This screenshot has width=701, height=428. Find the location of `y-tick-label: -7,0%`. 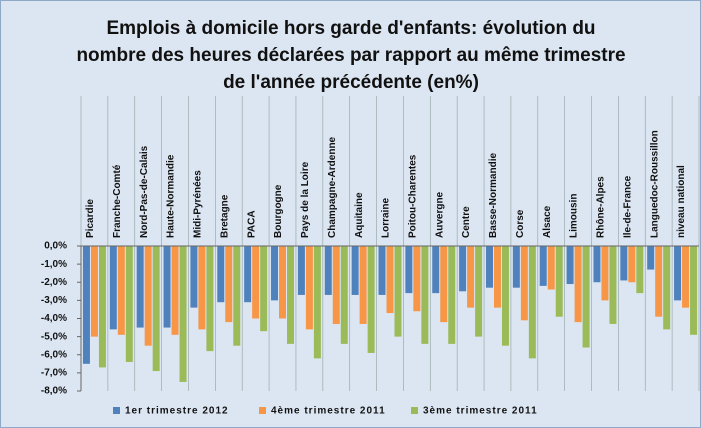

y-tick-label: -7,0% is located at coordinates (54, 373).